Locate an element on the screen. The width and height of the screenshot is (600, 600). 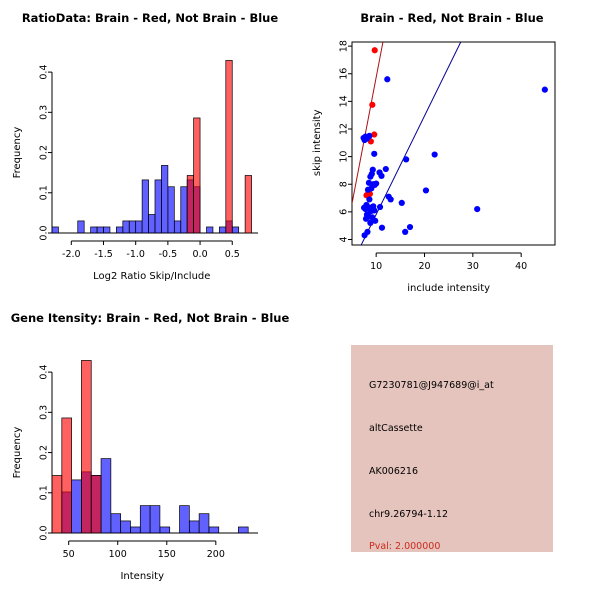
y-axis-tick-label: 0.4 is located at coordinates (44, 72).